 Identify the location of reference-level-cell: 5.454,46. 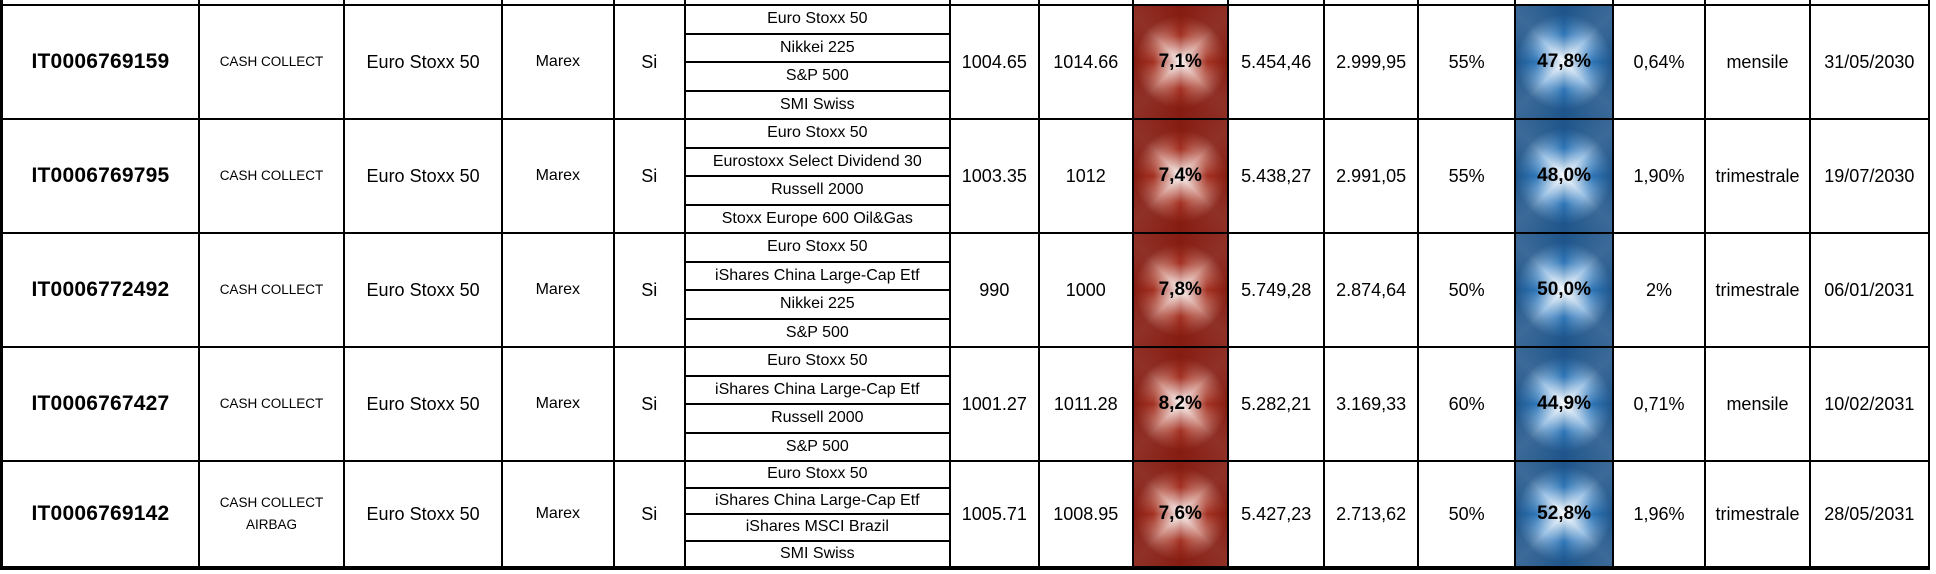
(1277, 63).